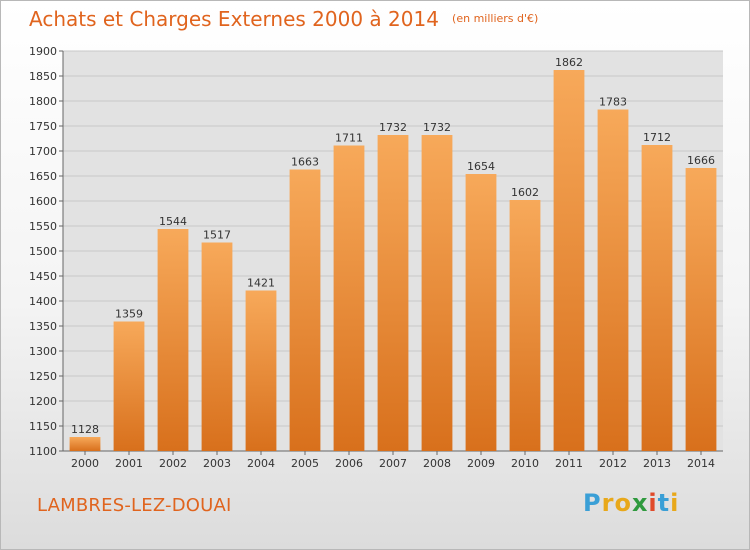 The width and height of the screenshot is (750, 550). What do you see at coordinates (657, 298) in the screenshot?
I see `bar-2013` at bounding box center [657, 298].